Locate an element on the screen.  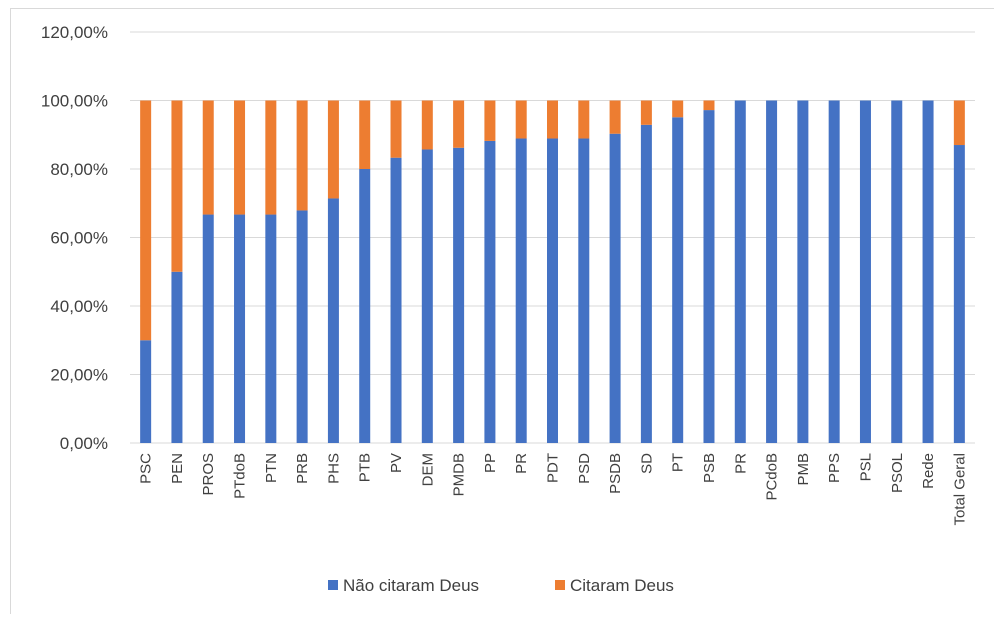
x-tick-label: PSB is located at coordinates (709, 468).